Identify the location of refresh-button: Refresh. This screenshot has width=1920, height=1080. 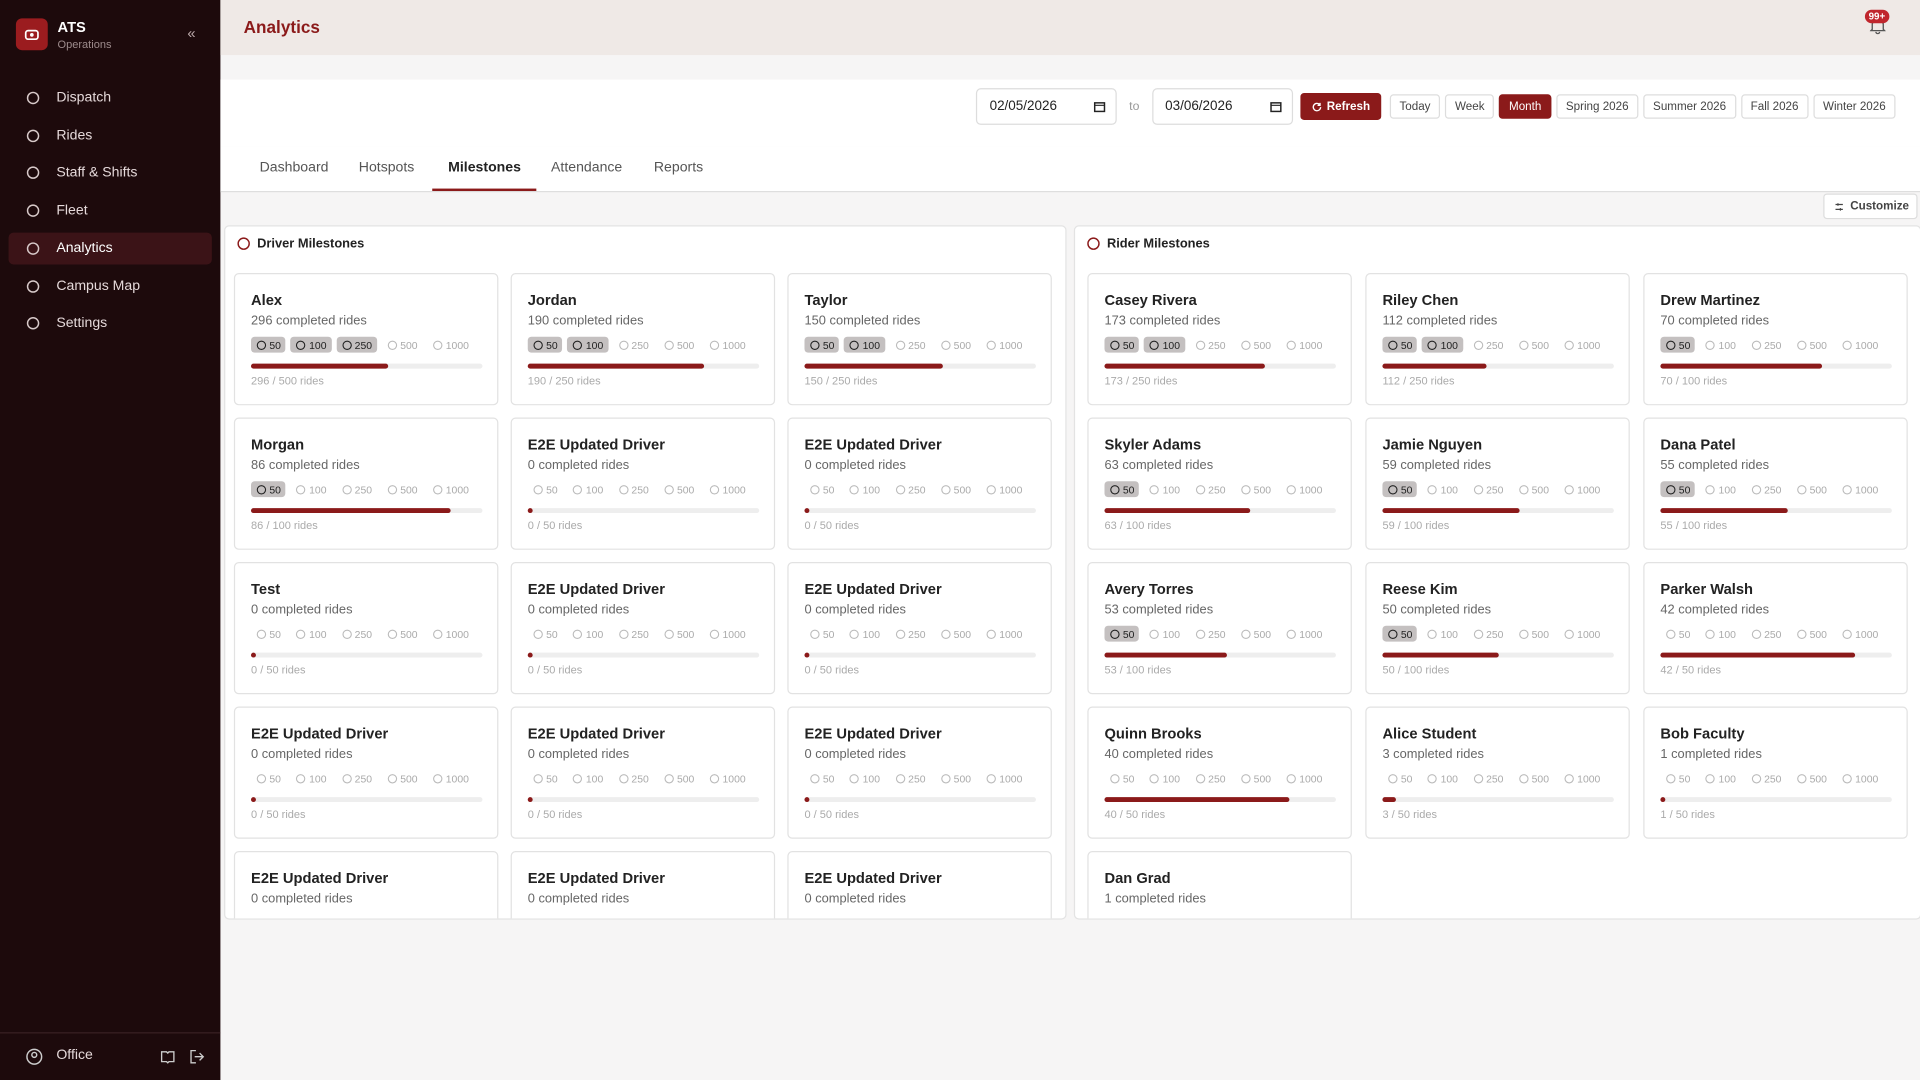
(1340, 106).